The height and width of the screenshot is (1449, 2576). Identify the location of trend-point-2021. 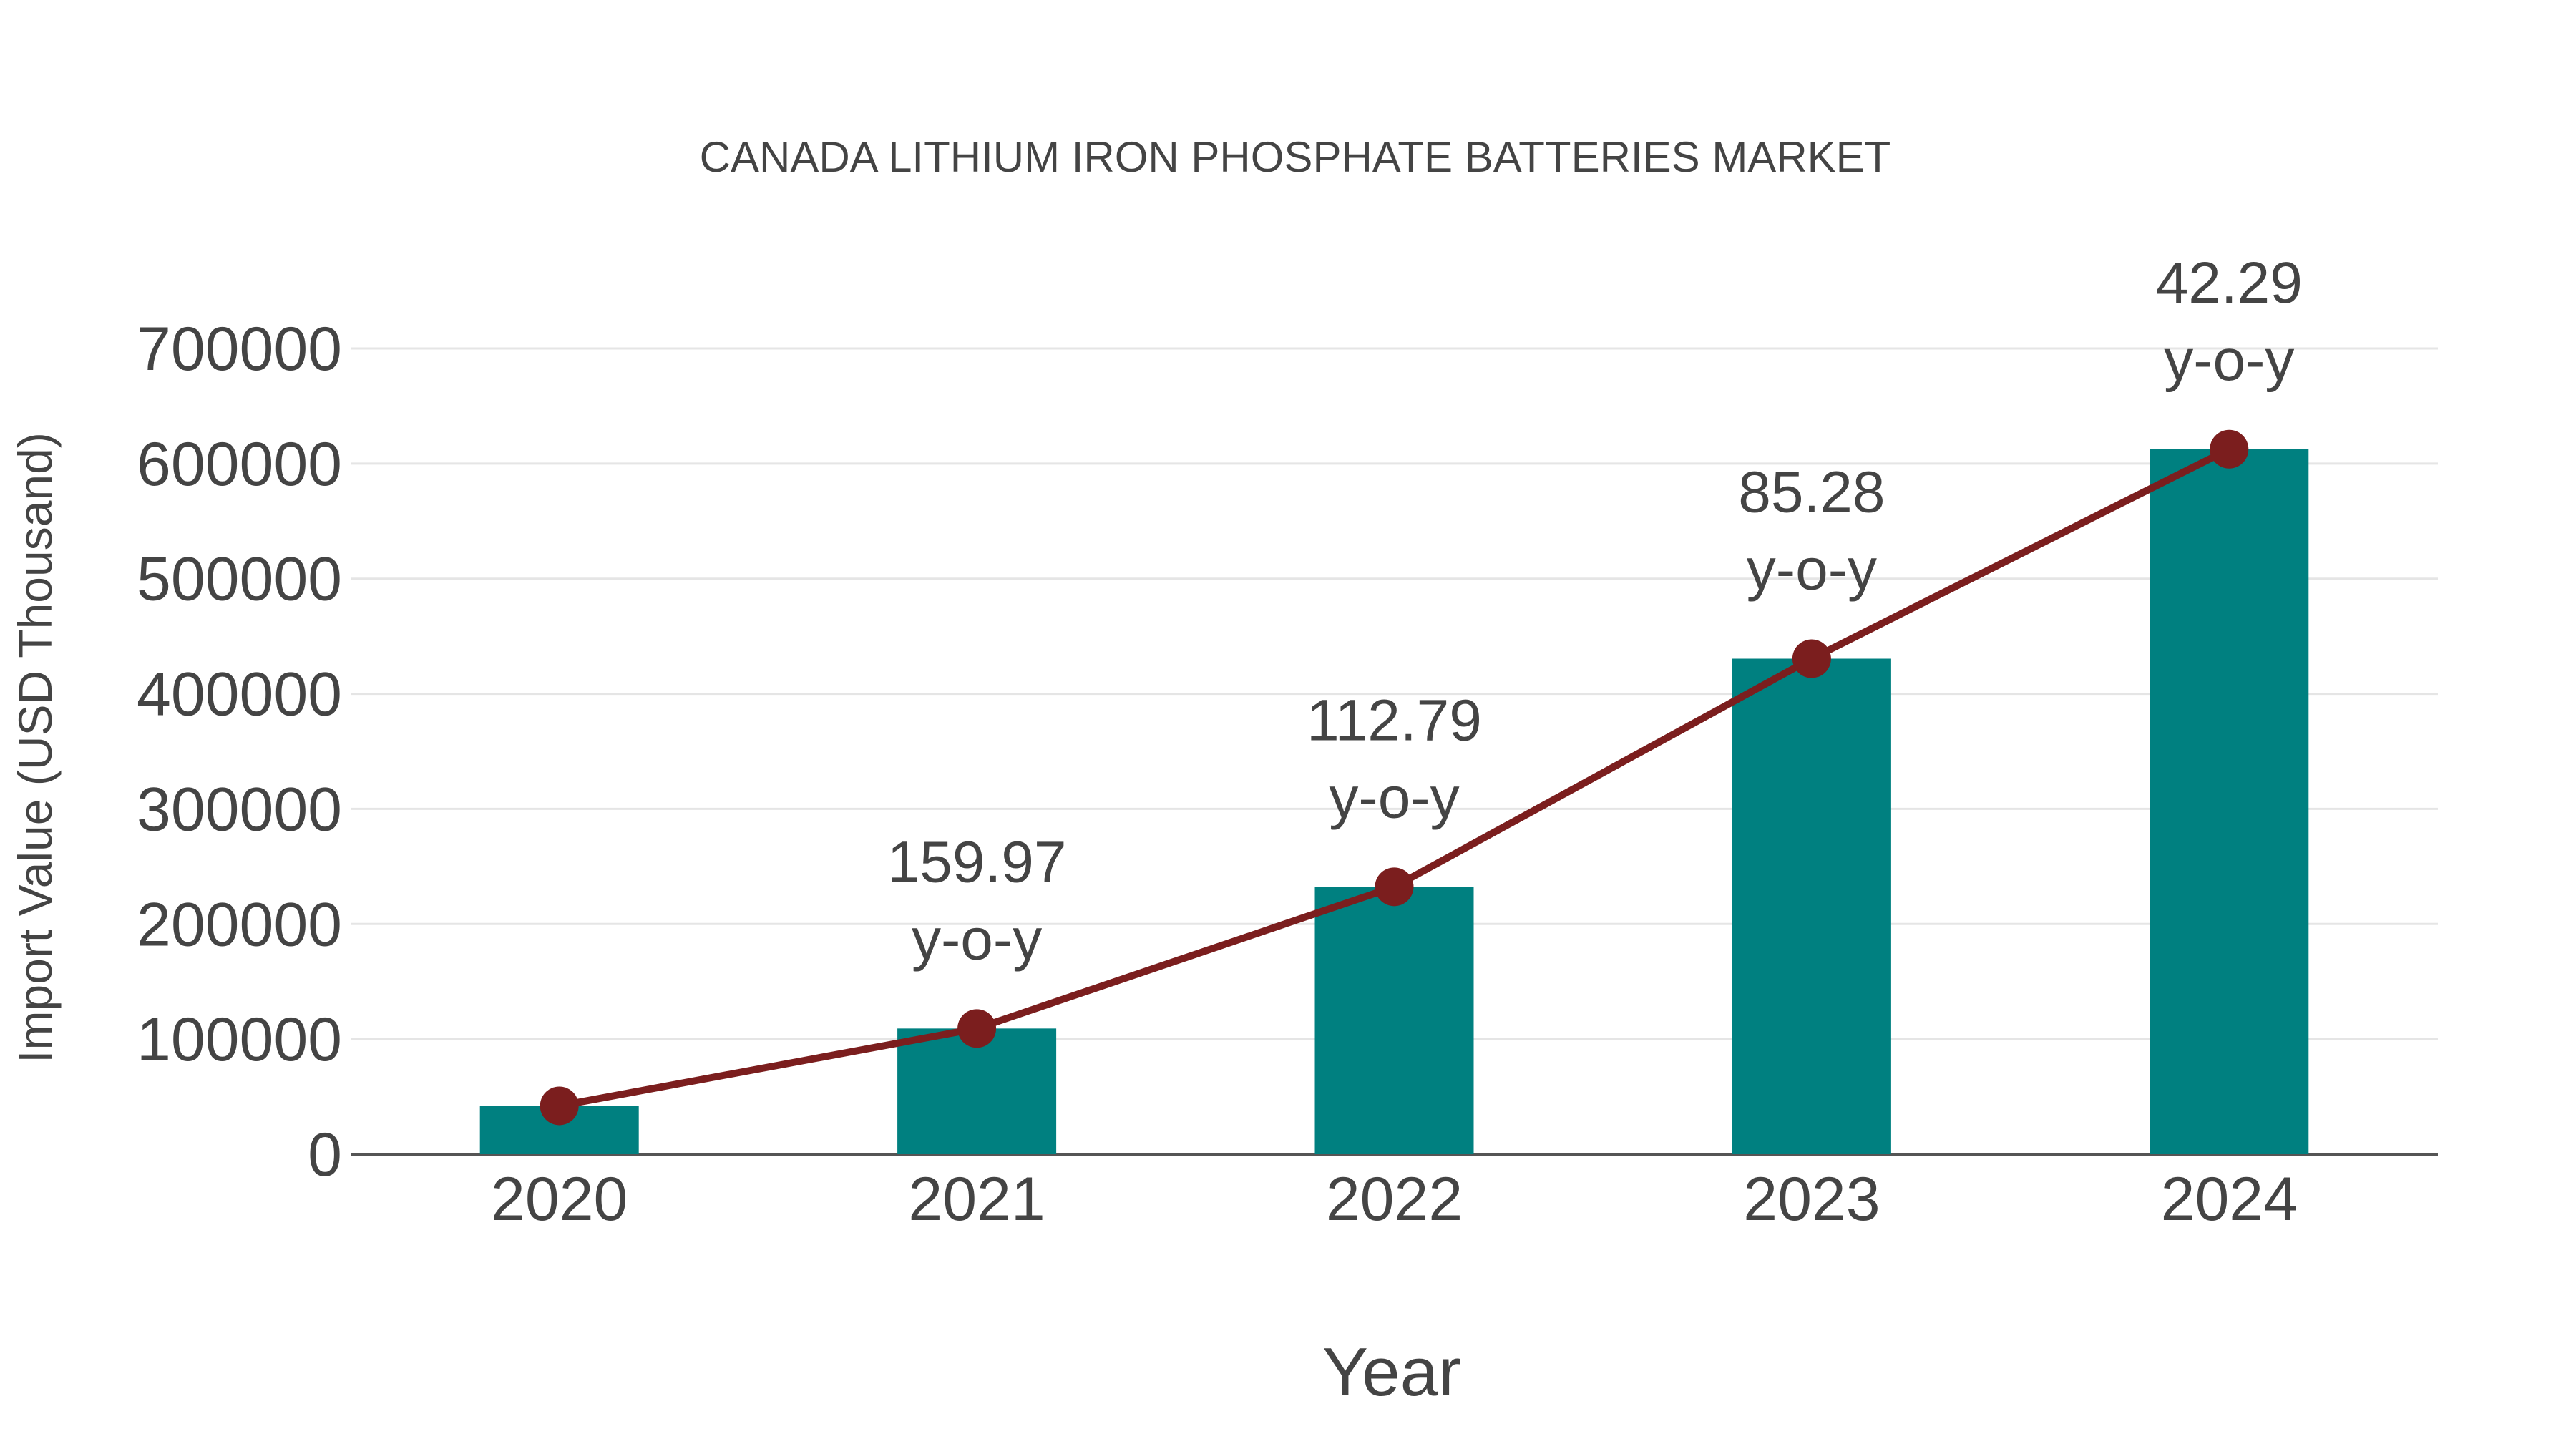
(977, 1028).